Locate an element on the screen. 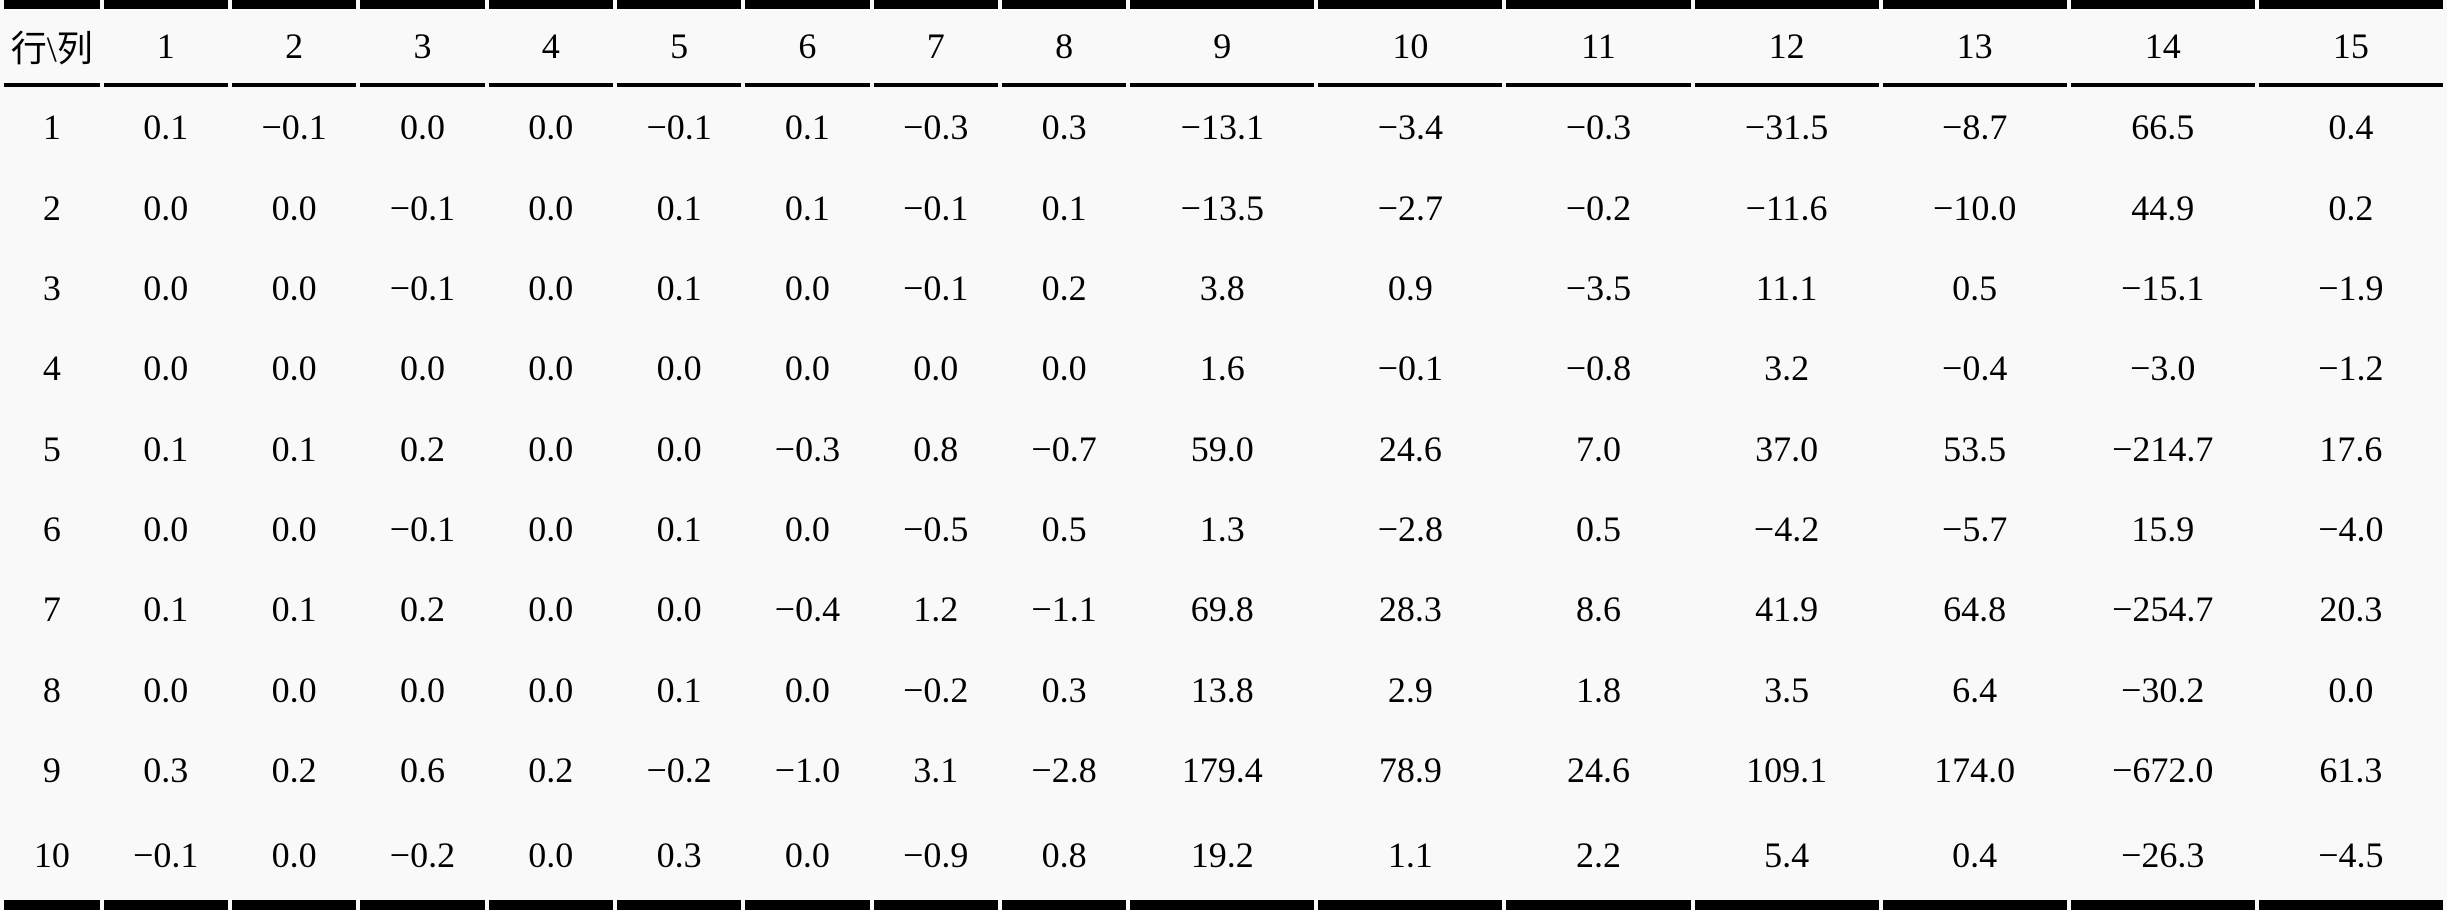 This screenshot has width=2447, height=910. table-cell: −11.6 is located at coordinates (1786, 207).